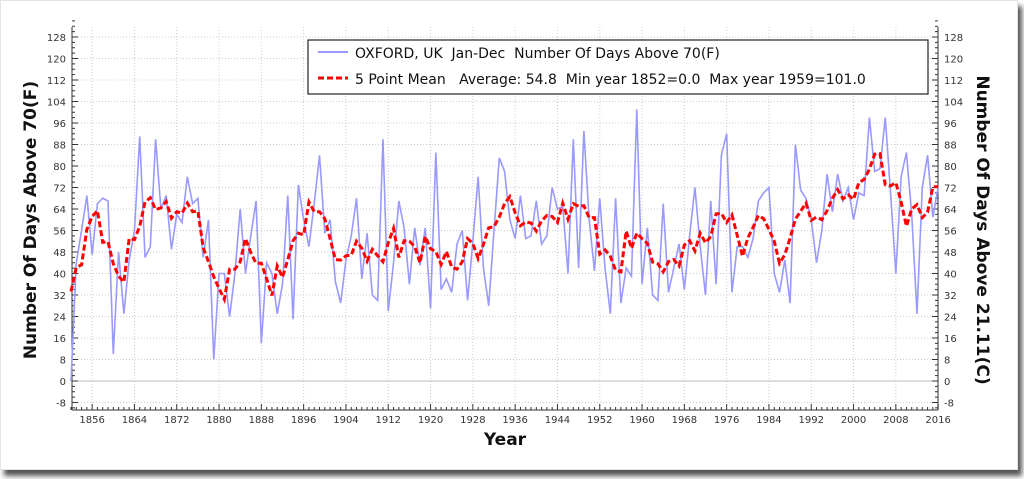 The height and width of the screenshot is (479, 1024). Describe the element at coordinates (56, 81) in the screenshot. I see `y-tick-label-left: 112` at that location.